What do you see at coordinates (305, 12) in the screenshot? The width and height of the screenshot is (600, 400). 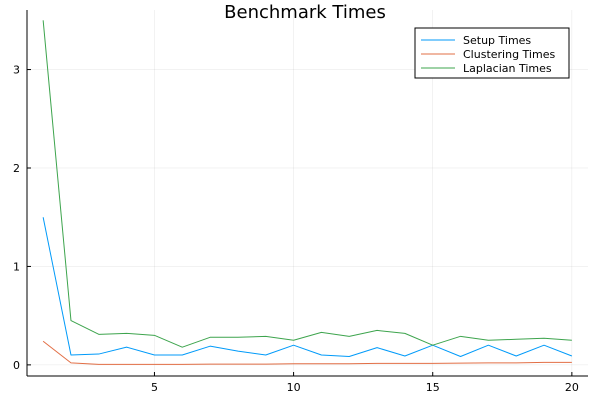 I see `chart-title: Benchmark Times` at bounding box center [305, 12].